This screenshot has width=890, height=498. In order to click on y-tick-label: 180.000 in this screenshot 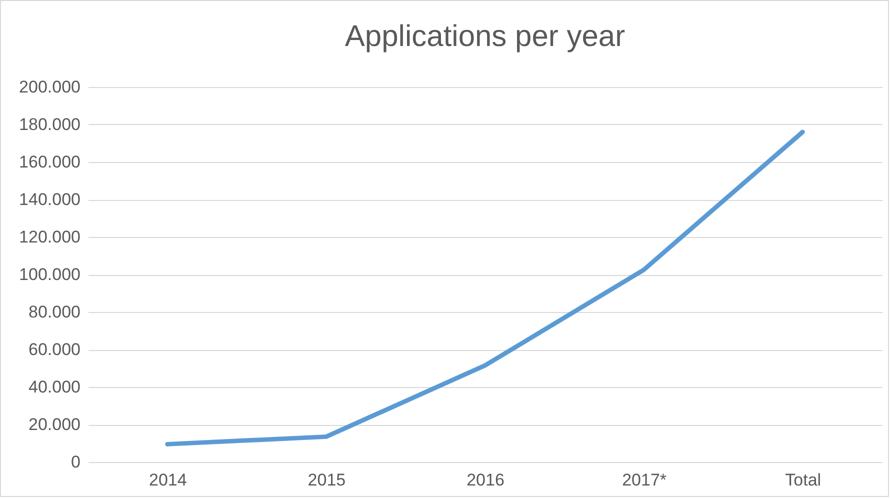, I will do `click(49, 124)`.